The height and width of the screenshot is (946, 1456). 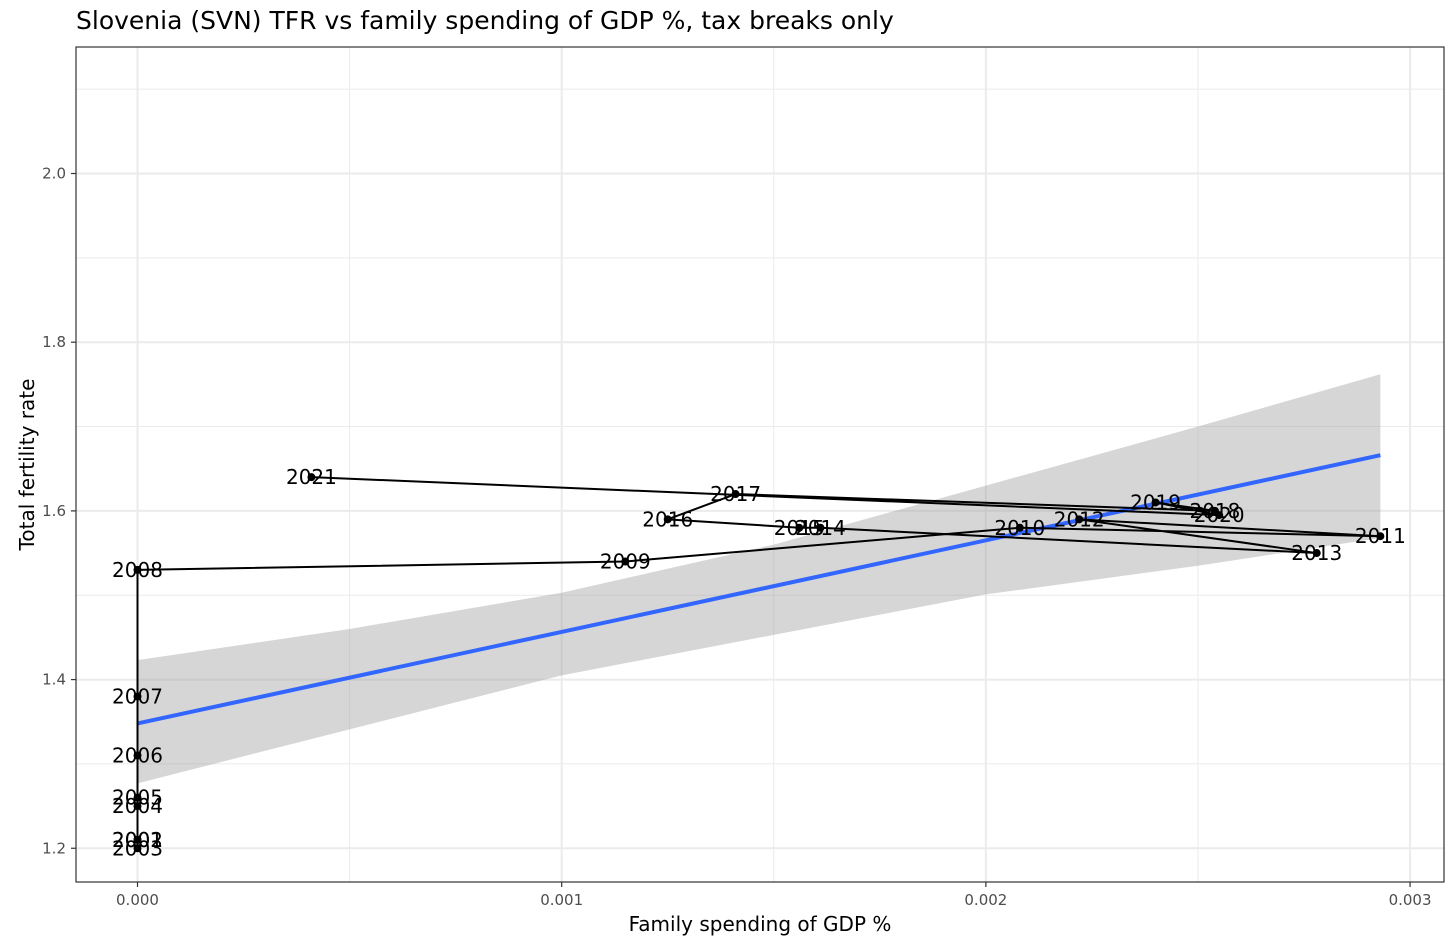 I want to click on point-label: 2013, so click(x=1316, y=553).